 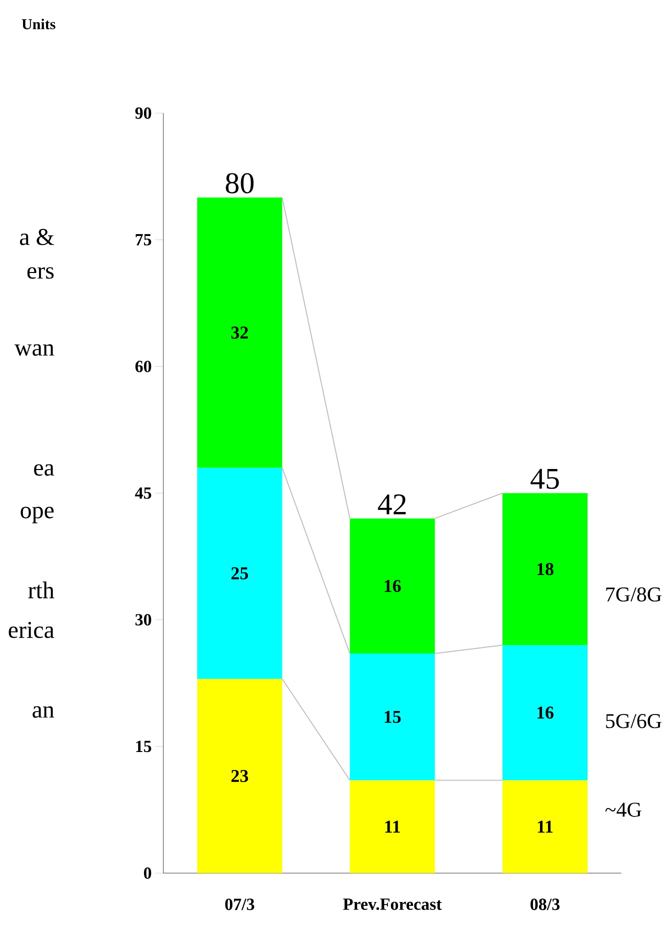 What do you see at coordinates (623, 809) in the screenshot?
I see `series-label: ~4G` at bounding box center [623, 809].